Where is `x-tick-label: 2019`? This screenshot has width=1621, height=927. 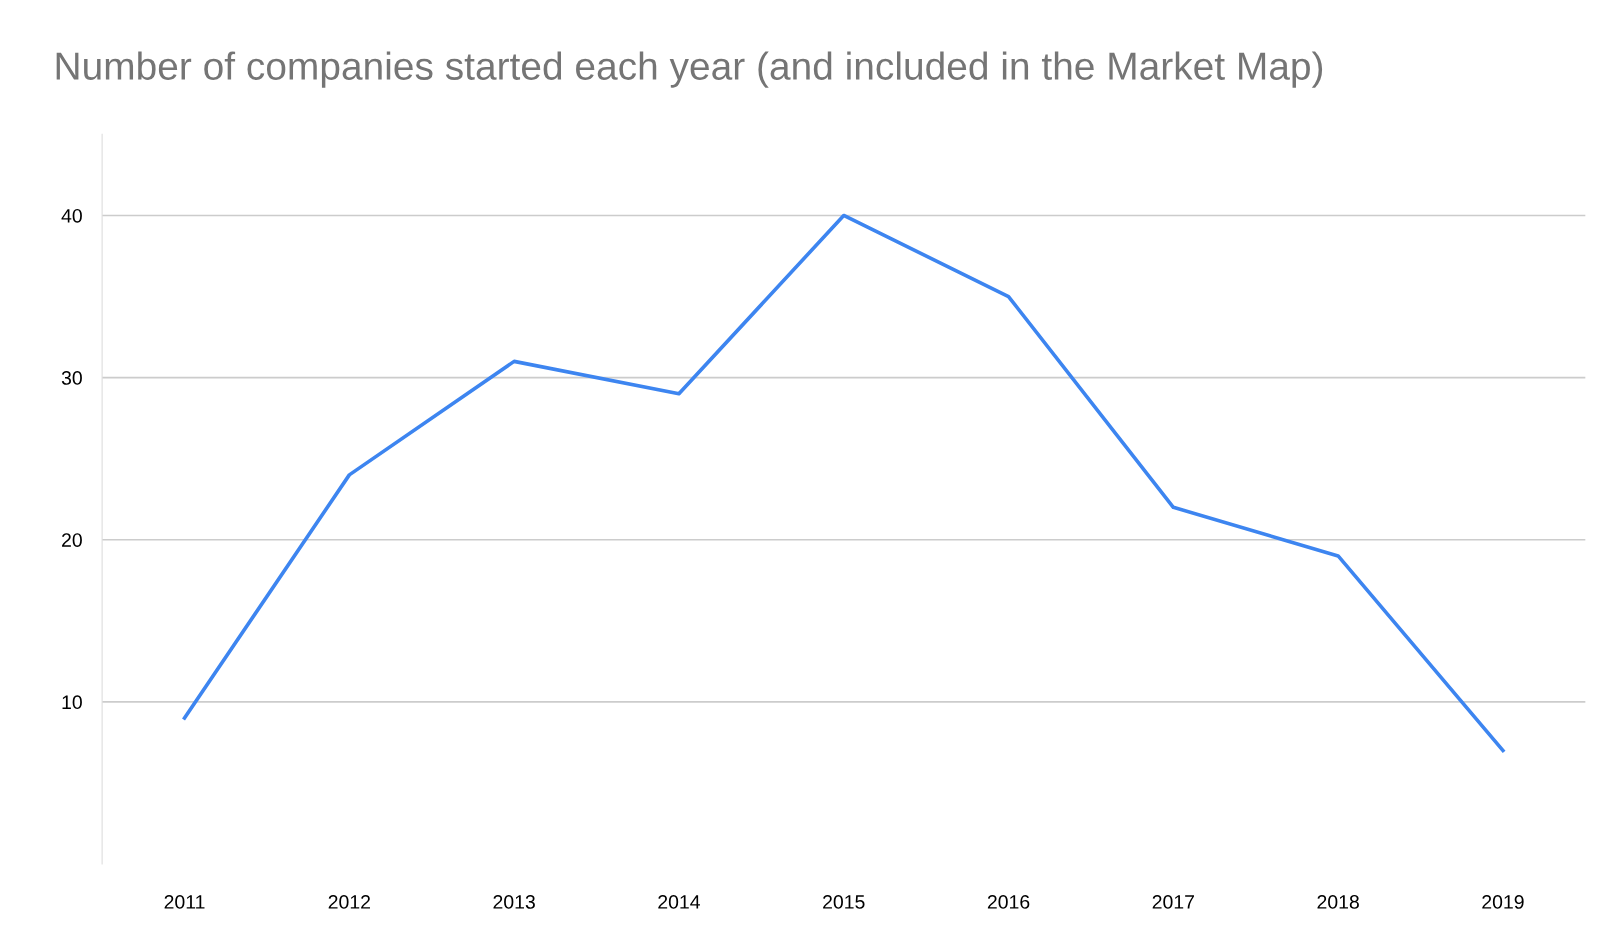
x-tick-label: 2019 is located at coordinates (1503, 902).